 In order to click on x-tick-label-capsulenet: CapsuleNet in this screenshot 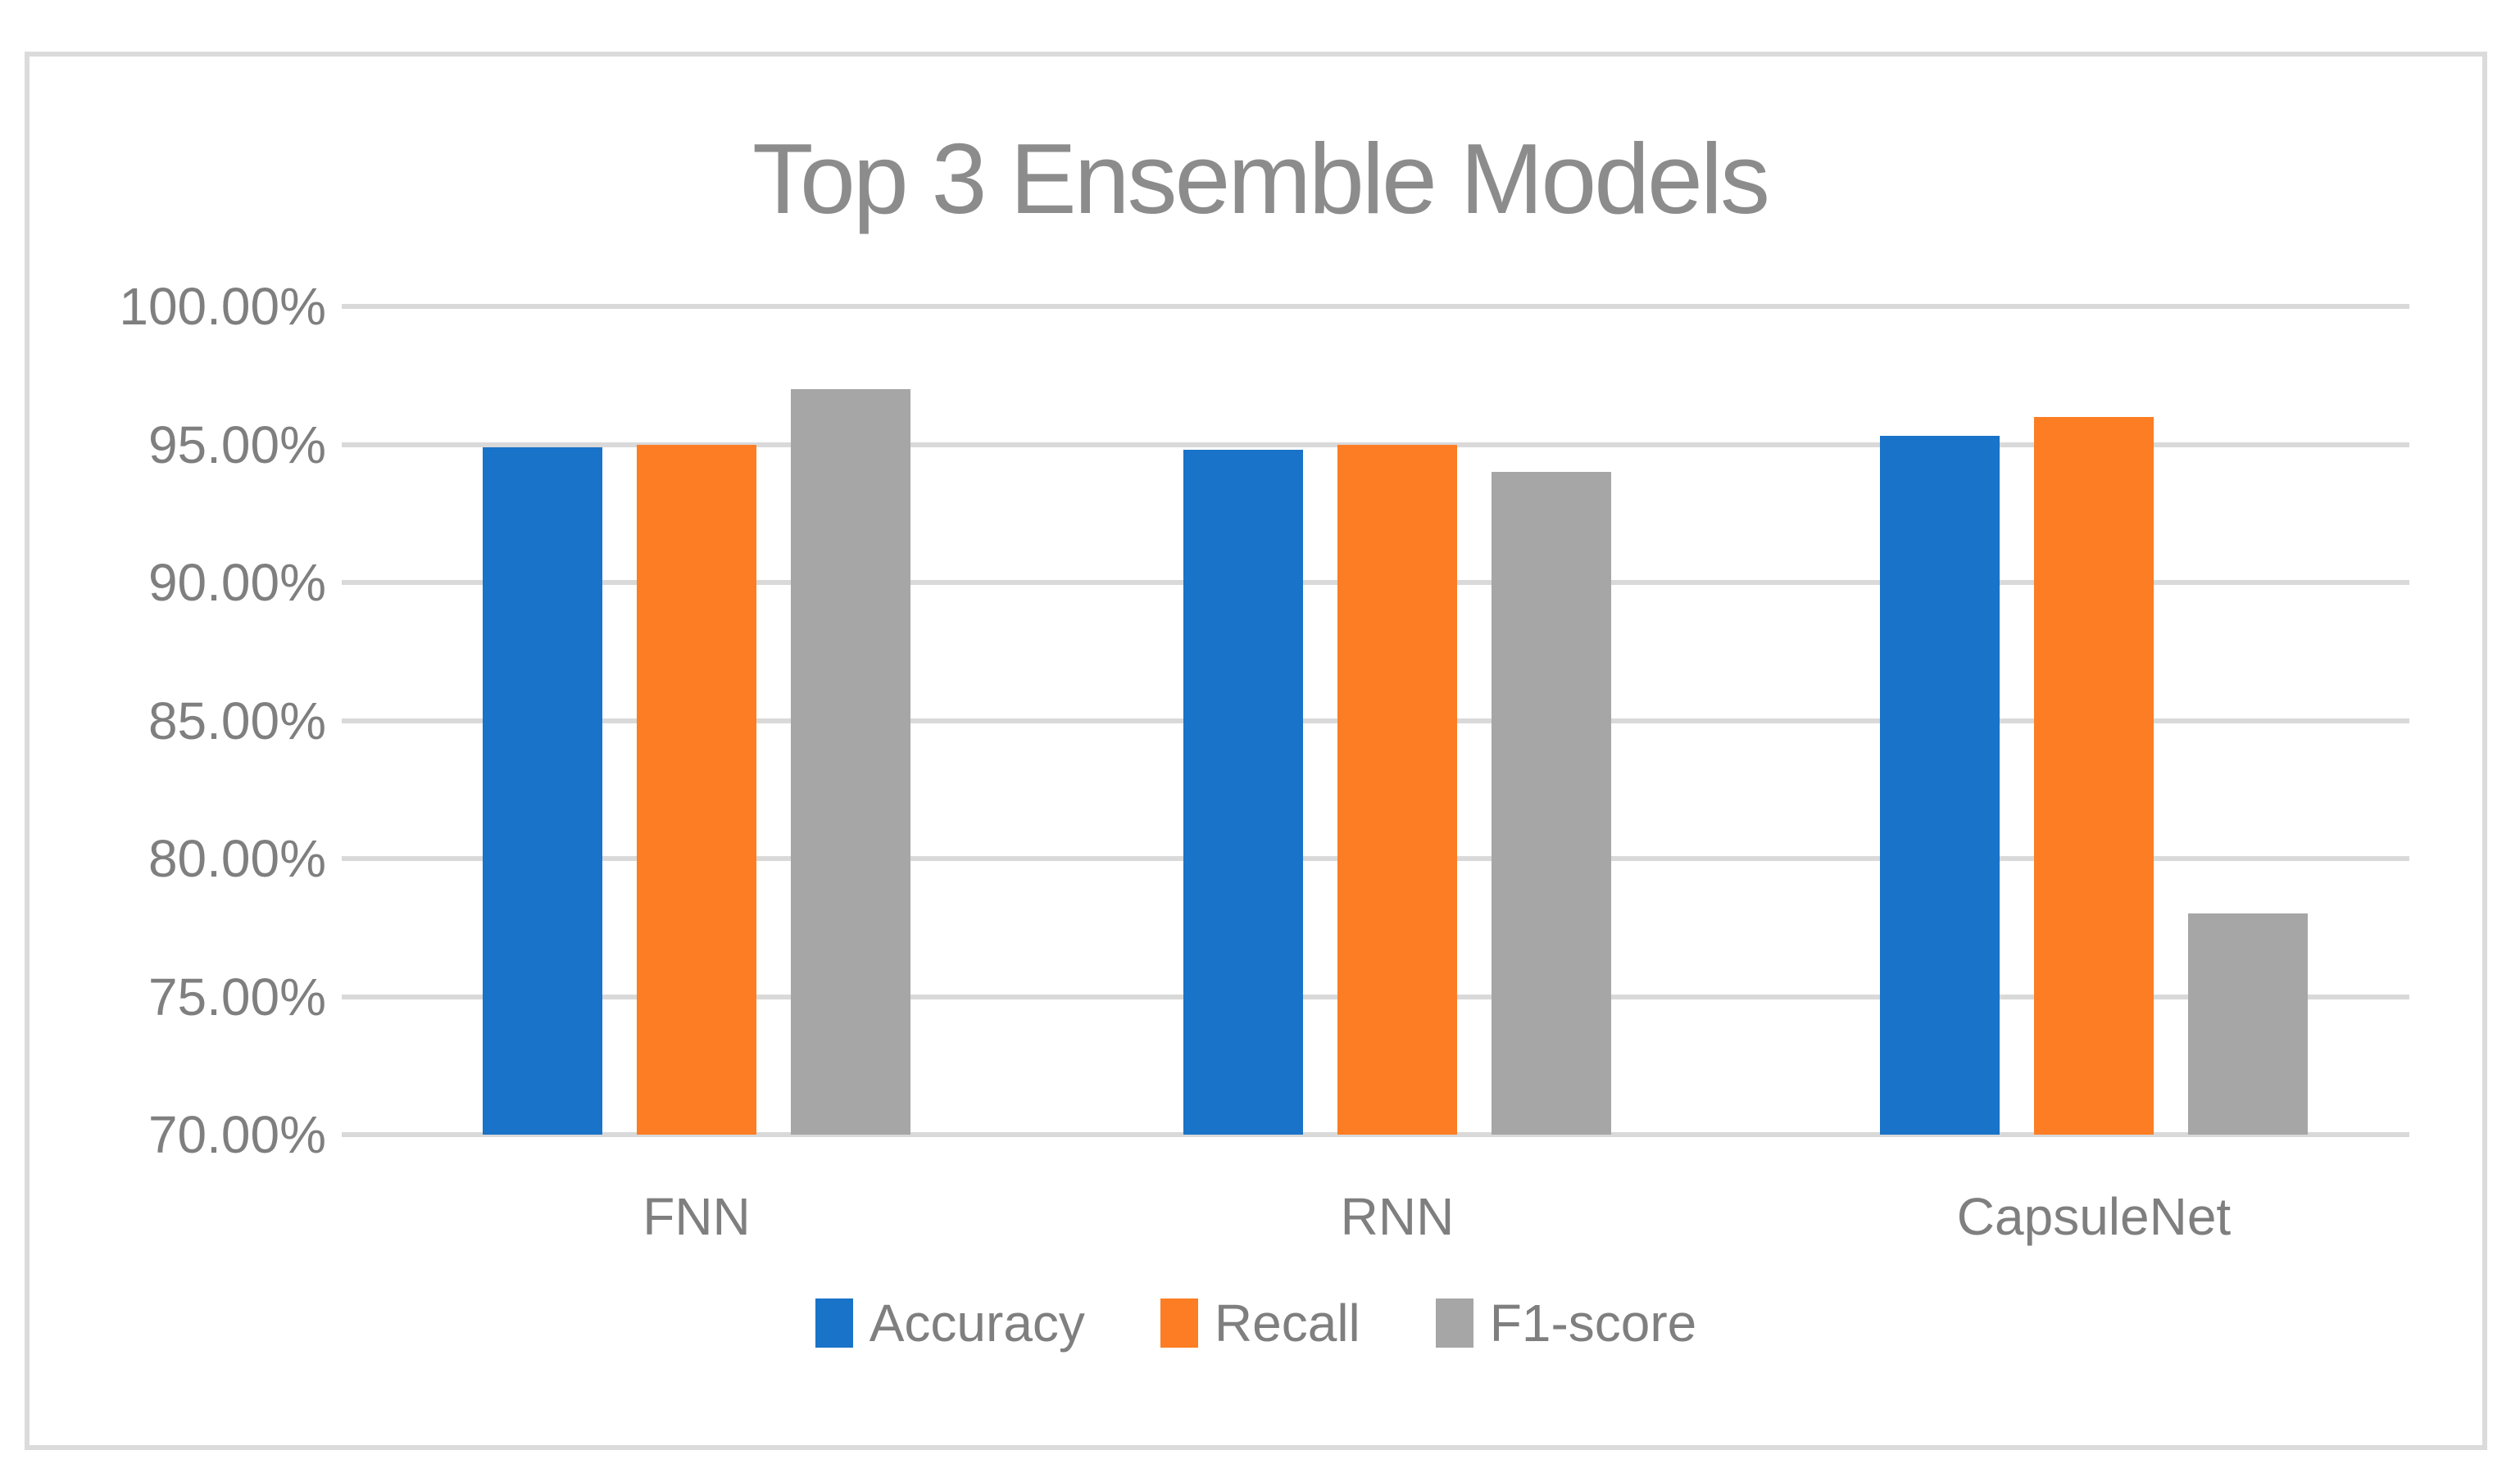, I will do `click(2094, 1216)`.